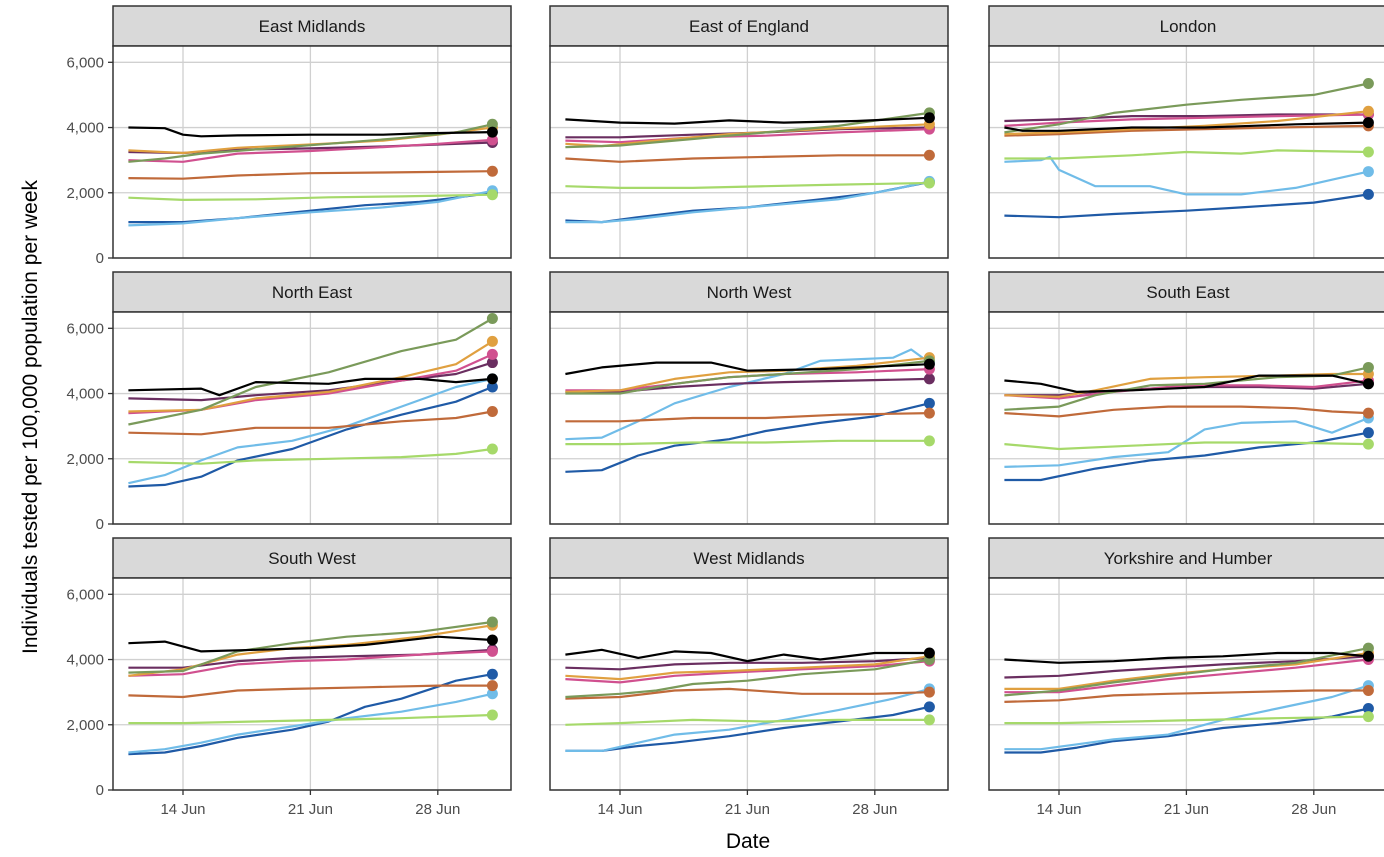 The image size is (1384, 857). I want to click on series-endpoint-pink, so click(492, 651).